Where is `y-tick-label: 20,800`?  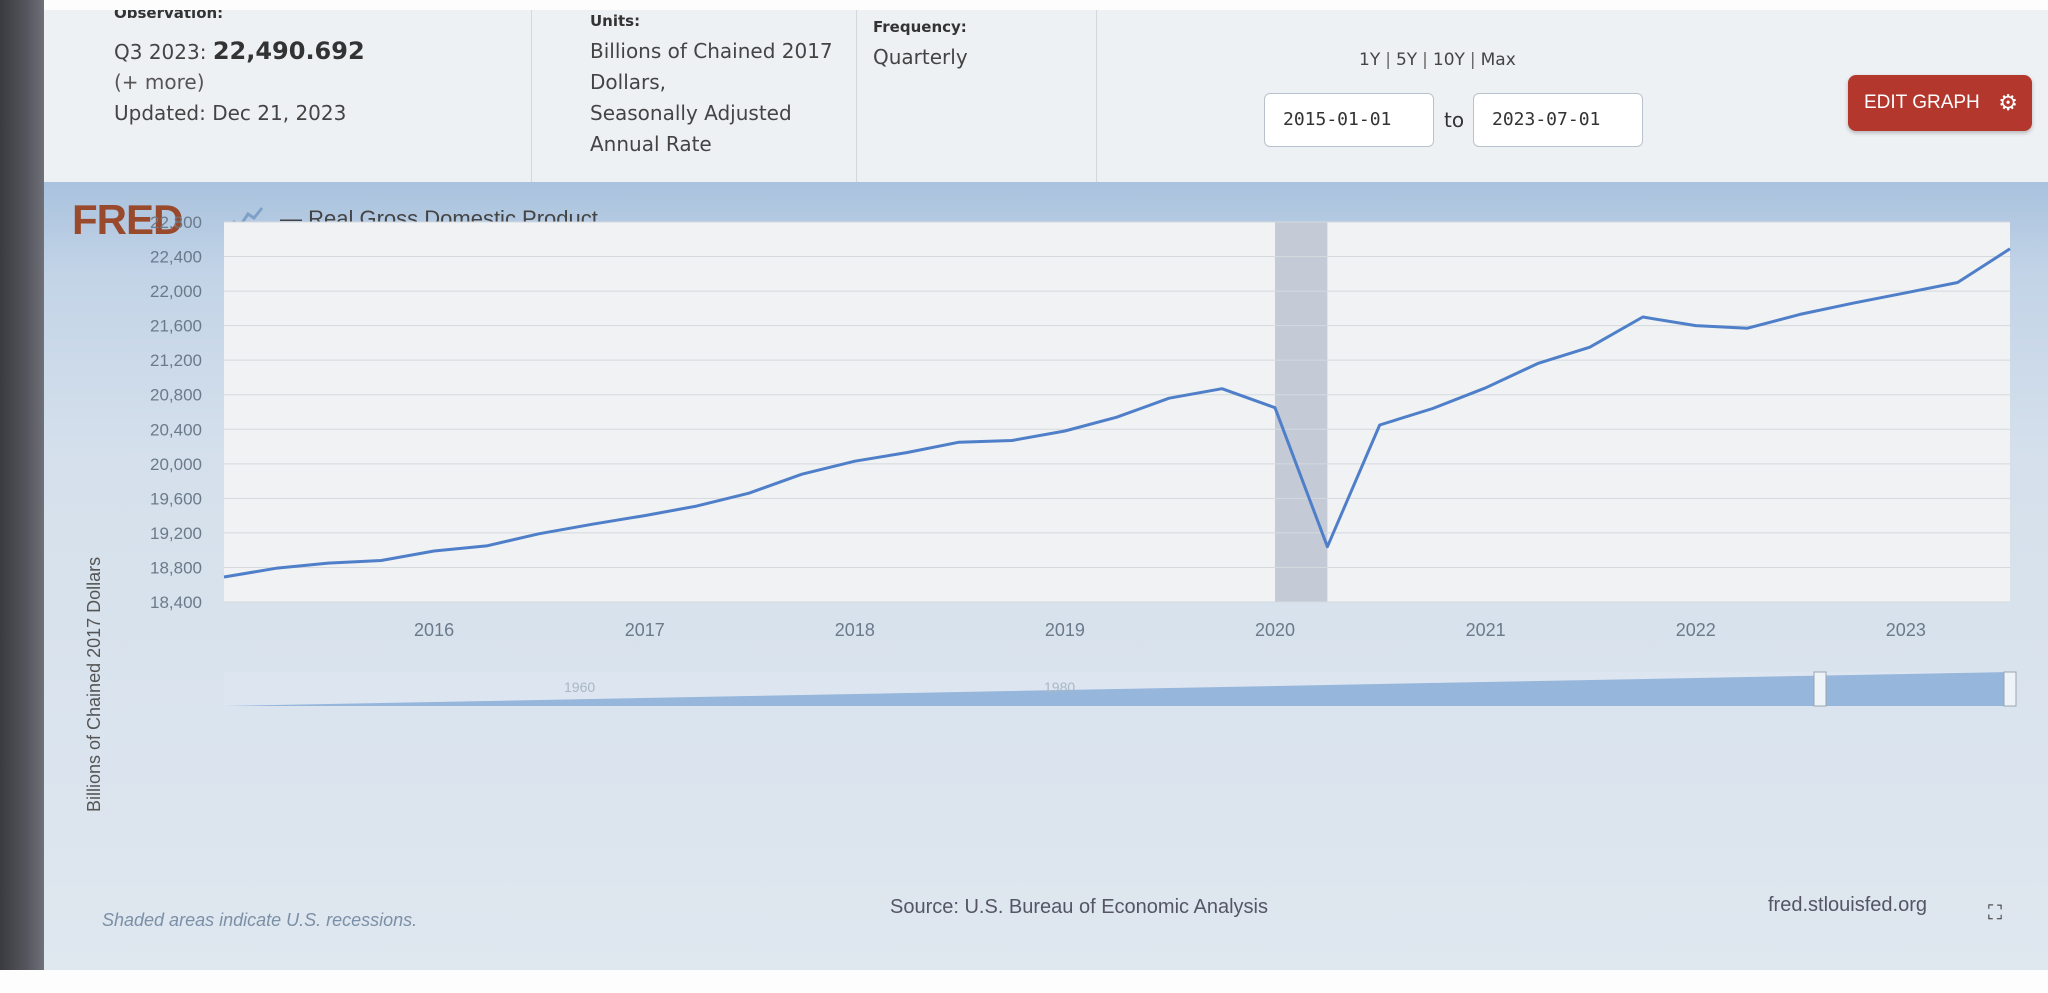
y-tick-label: 20,800 is located at coordinates (176, 395).